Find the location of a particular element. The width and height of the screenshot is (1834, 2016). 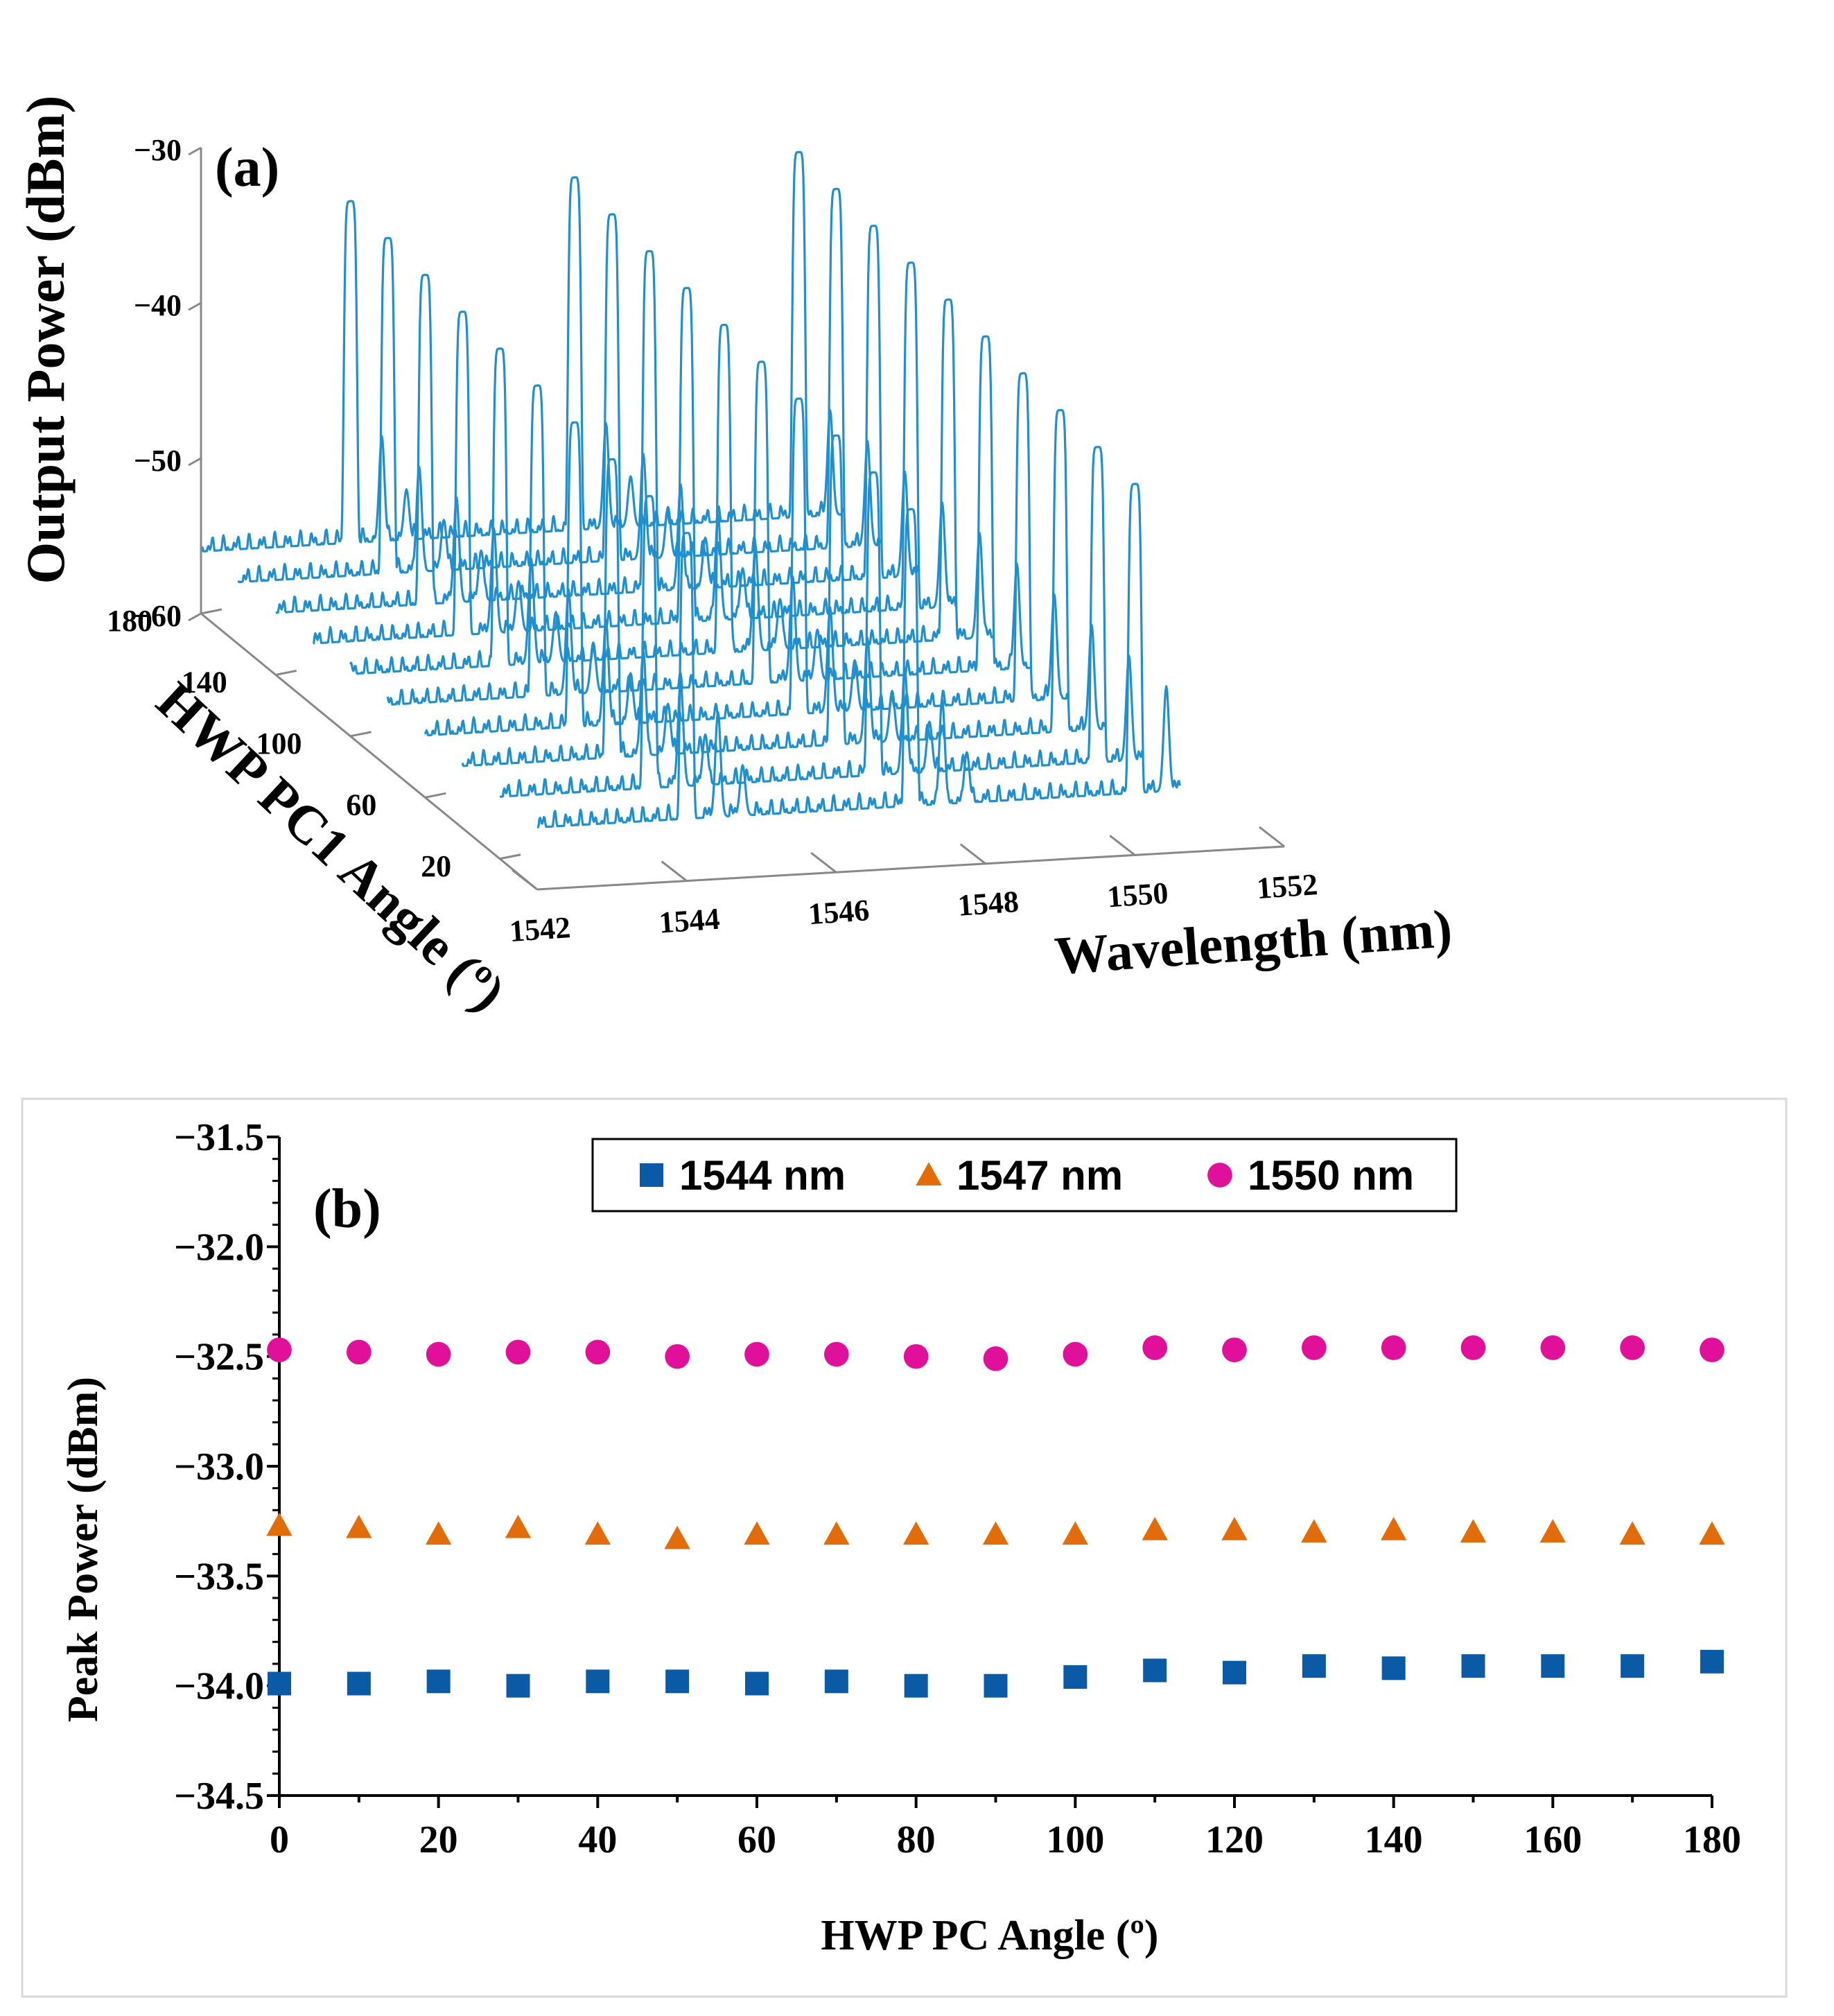

legend: 1544 nm 1547 nm 1550 nm is located at coordinates (1024, 1175).